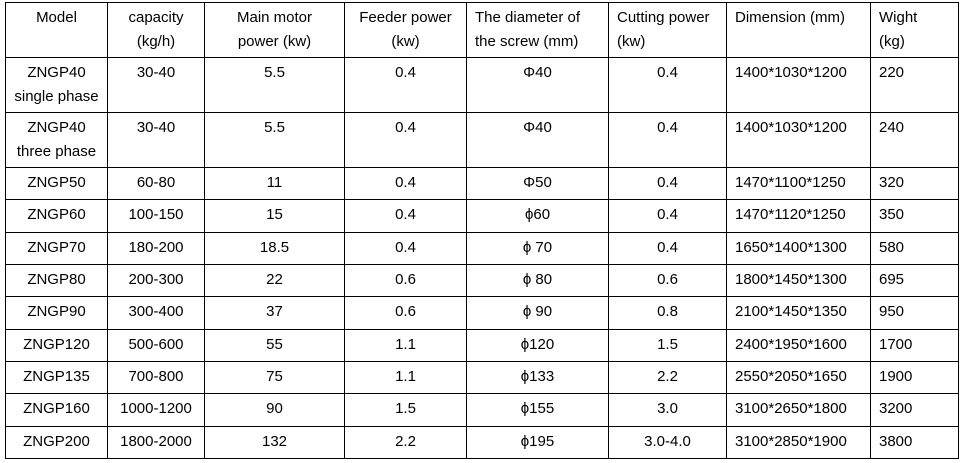 Image resolution: width=970 pixels, height=463 pixels. Describe the element at coordinates (537, 345) in the screenshot. I see `cell-diameter: ϕ120` at that location.